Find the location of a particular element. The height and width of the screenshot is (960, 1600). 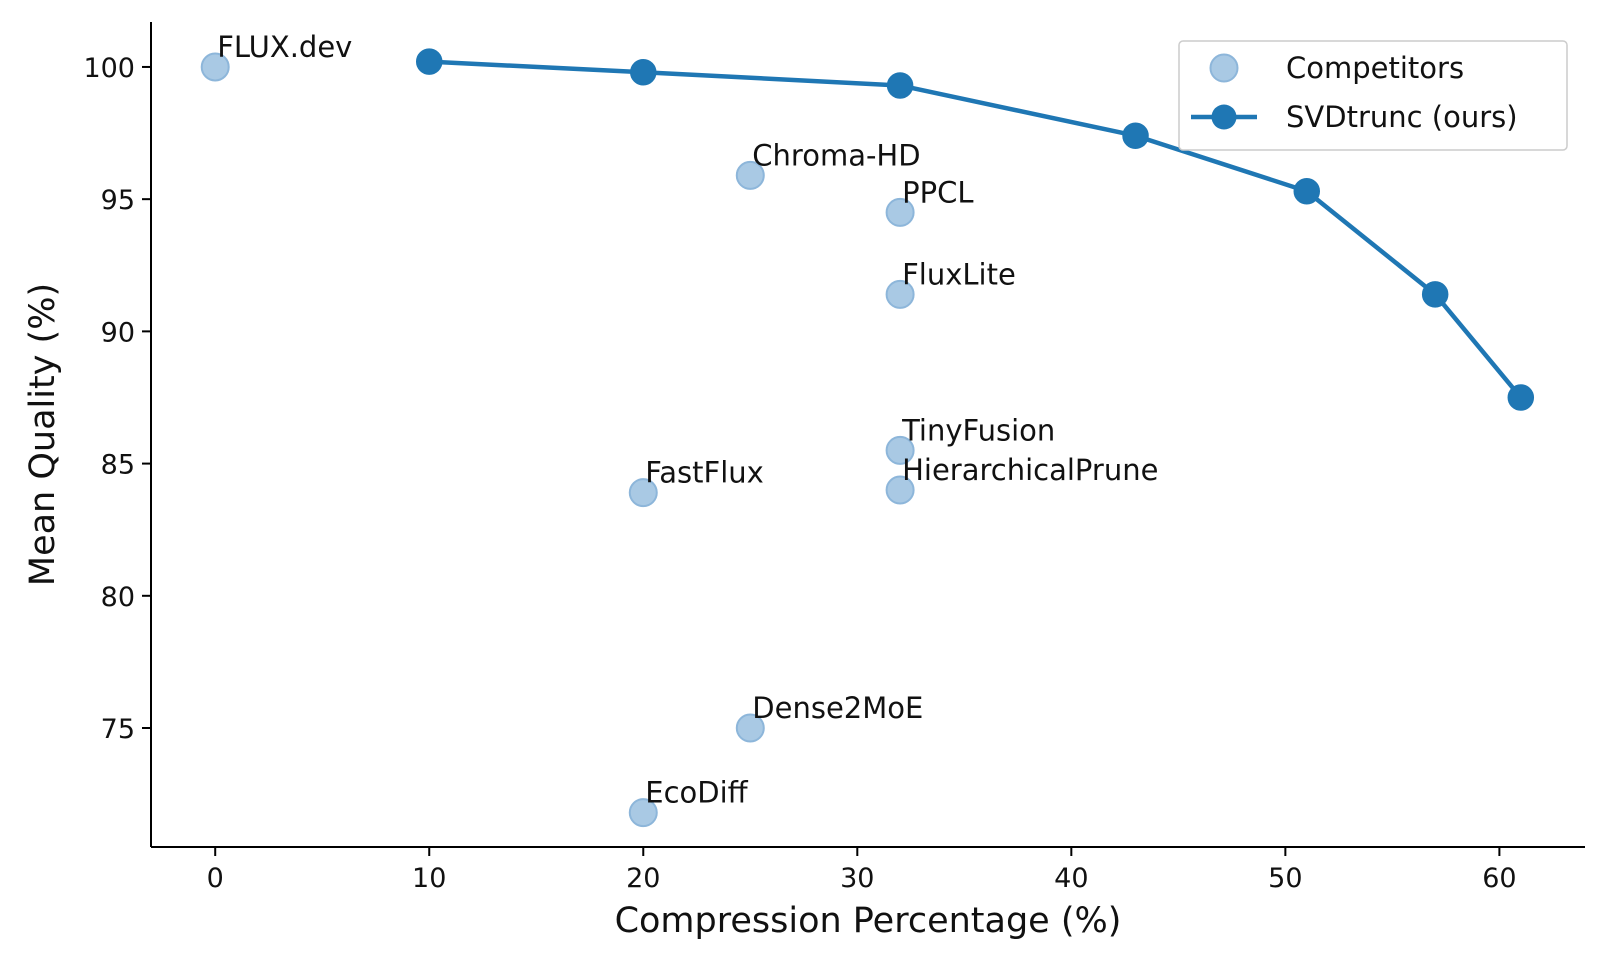

y-tick-label: 80 is located at coordinates (118, 597).